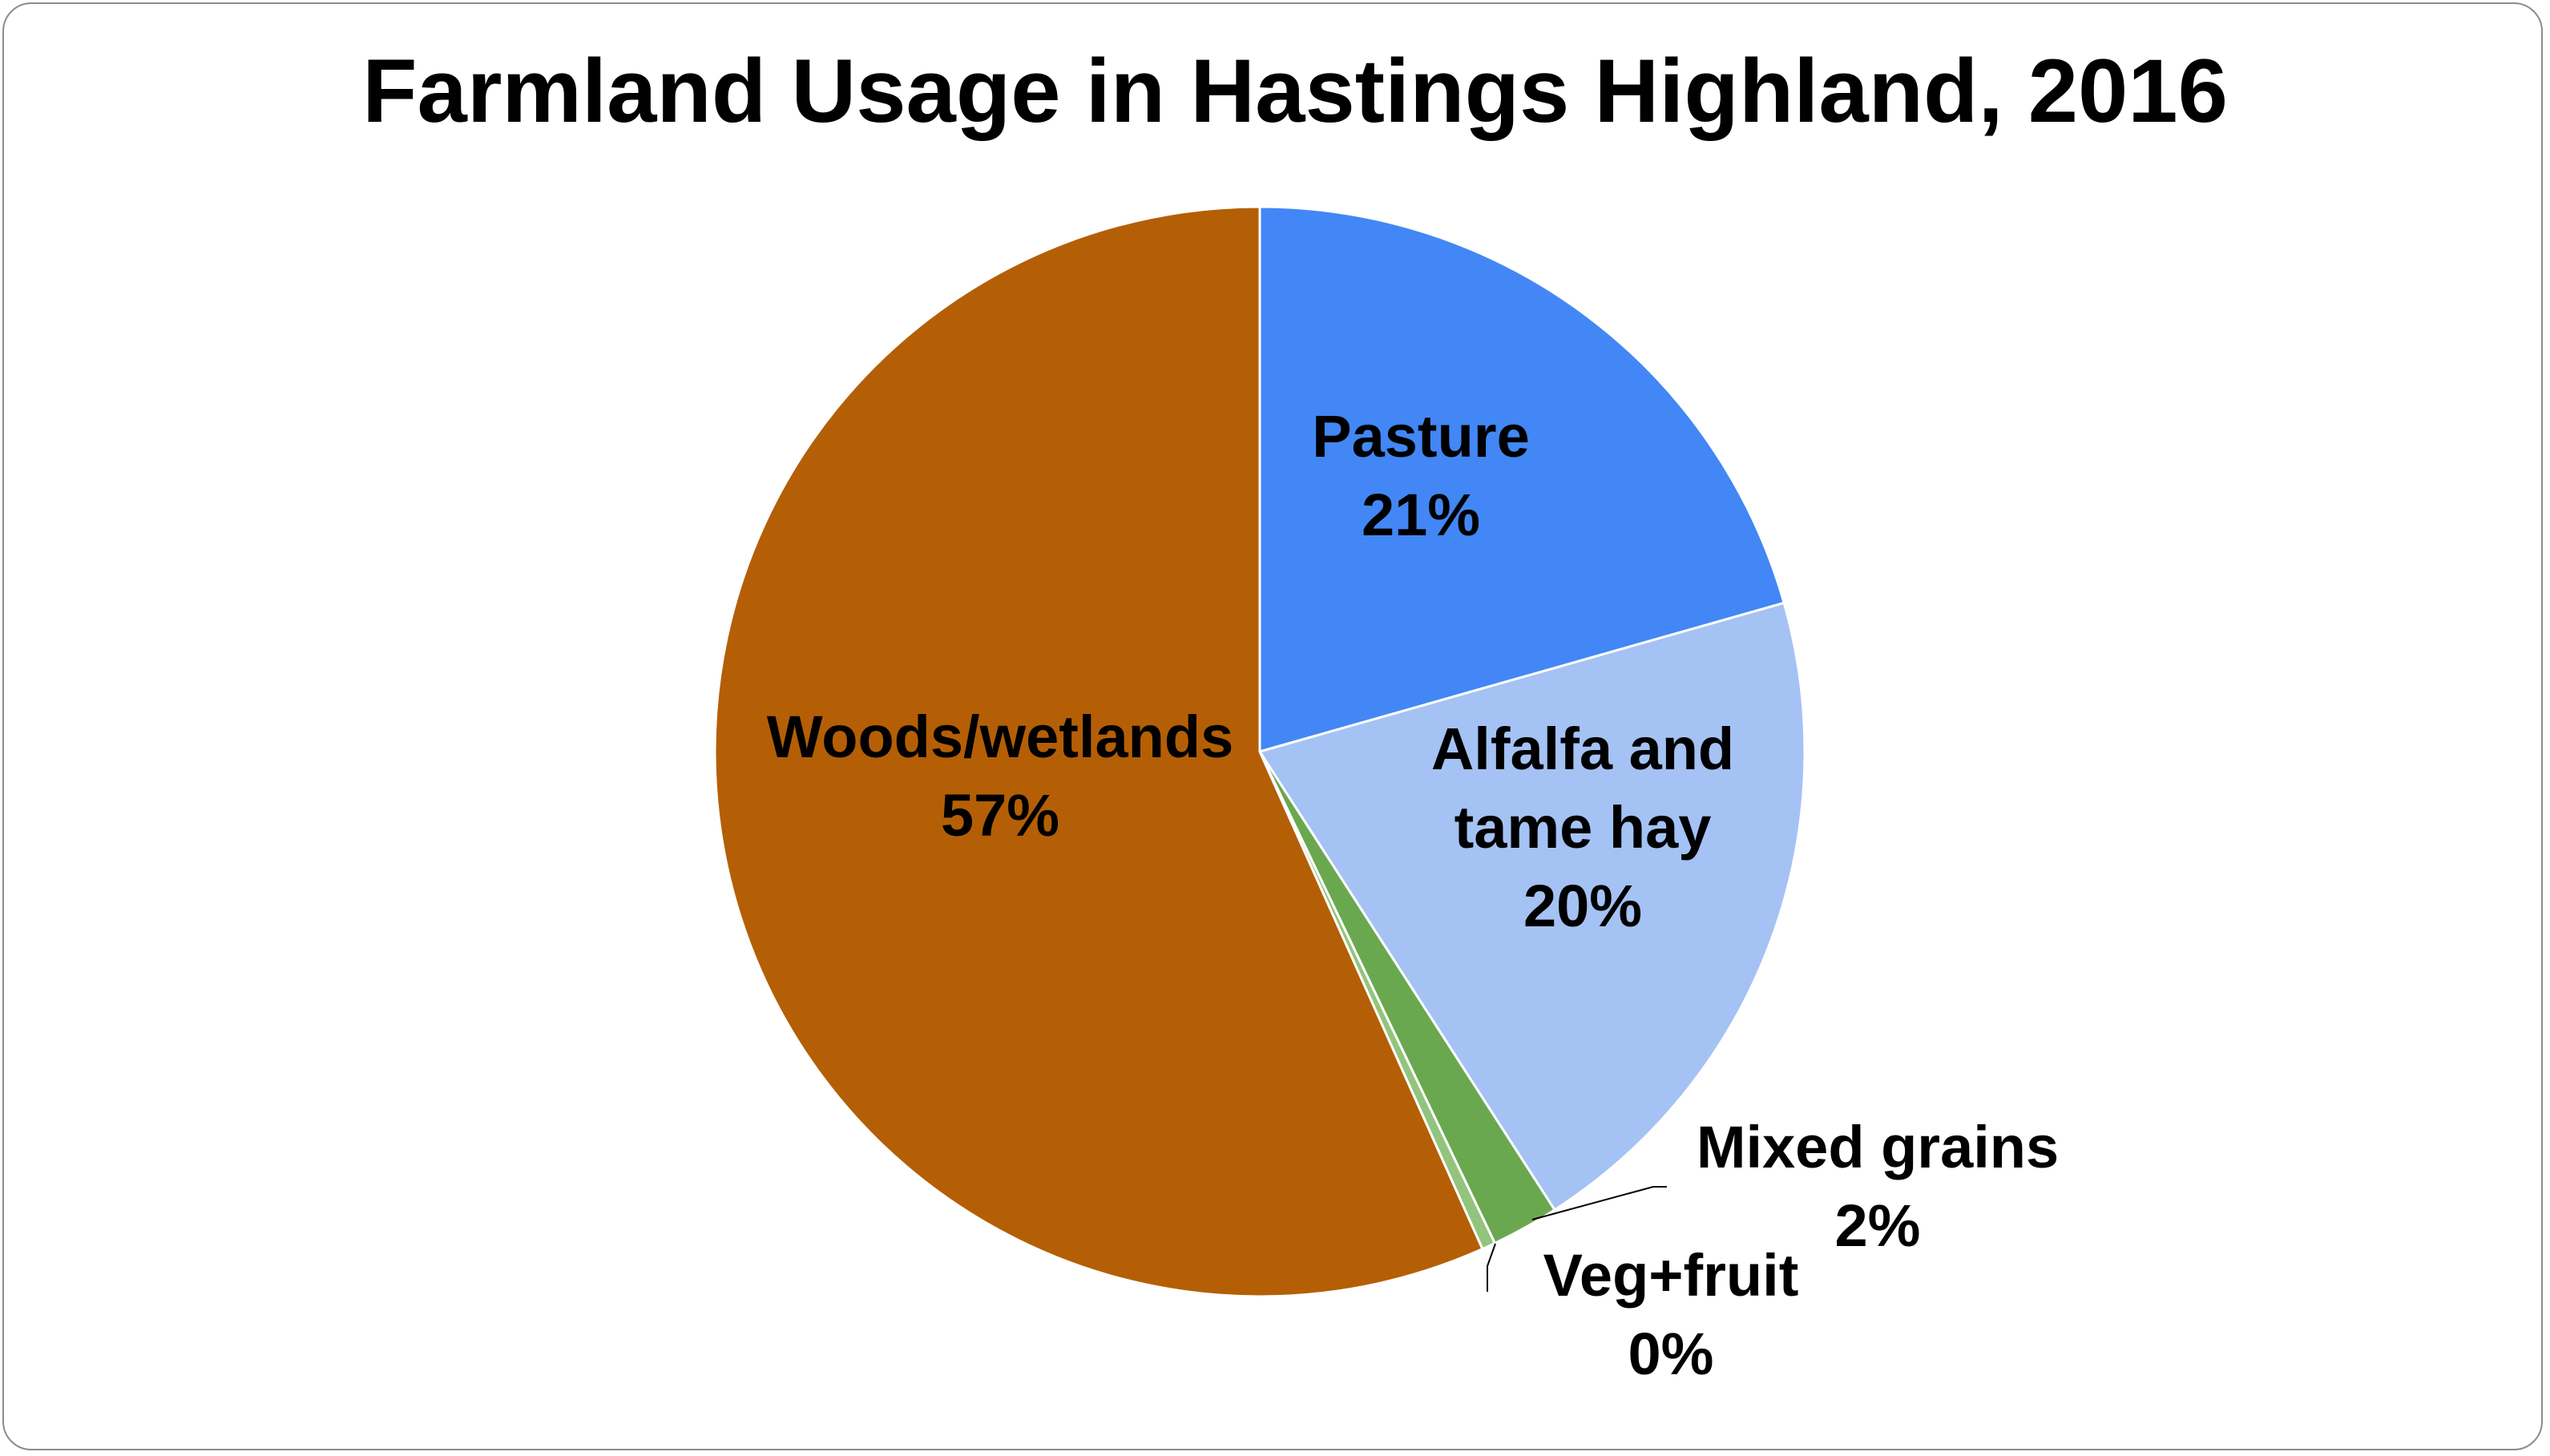  What do you see at coordinates (1420, 437) in the screenshot?
I see `data-label-category-0: Pasture` at bounding box center [1420, 437].